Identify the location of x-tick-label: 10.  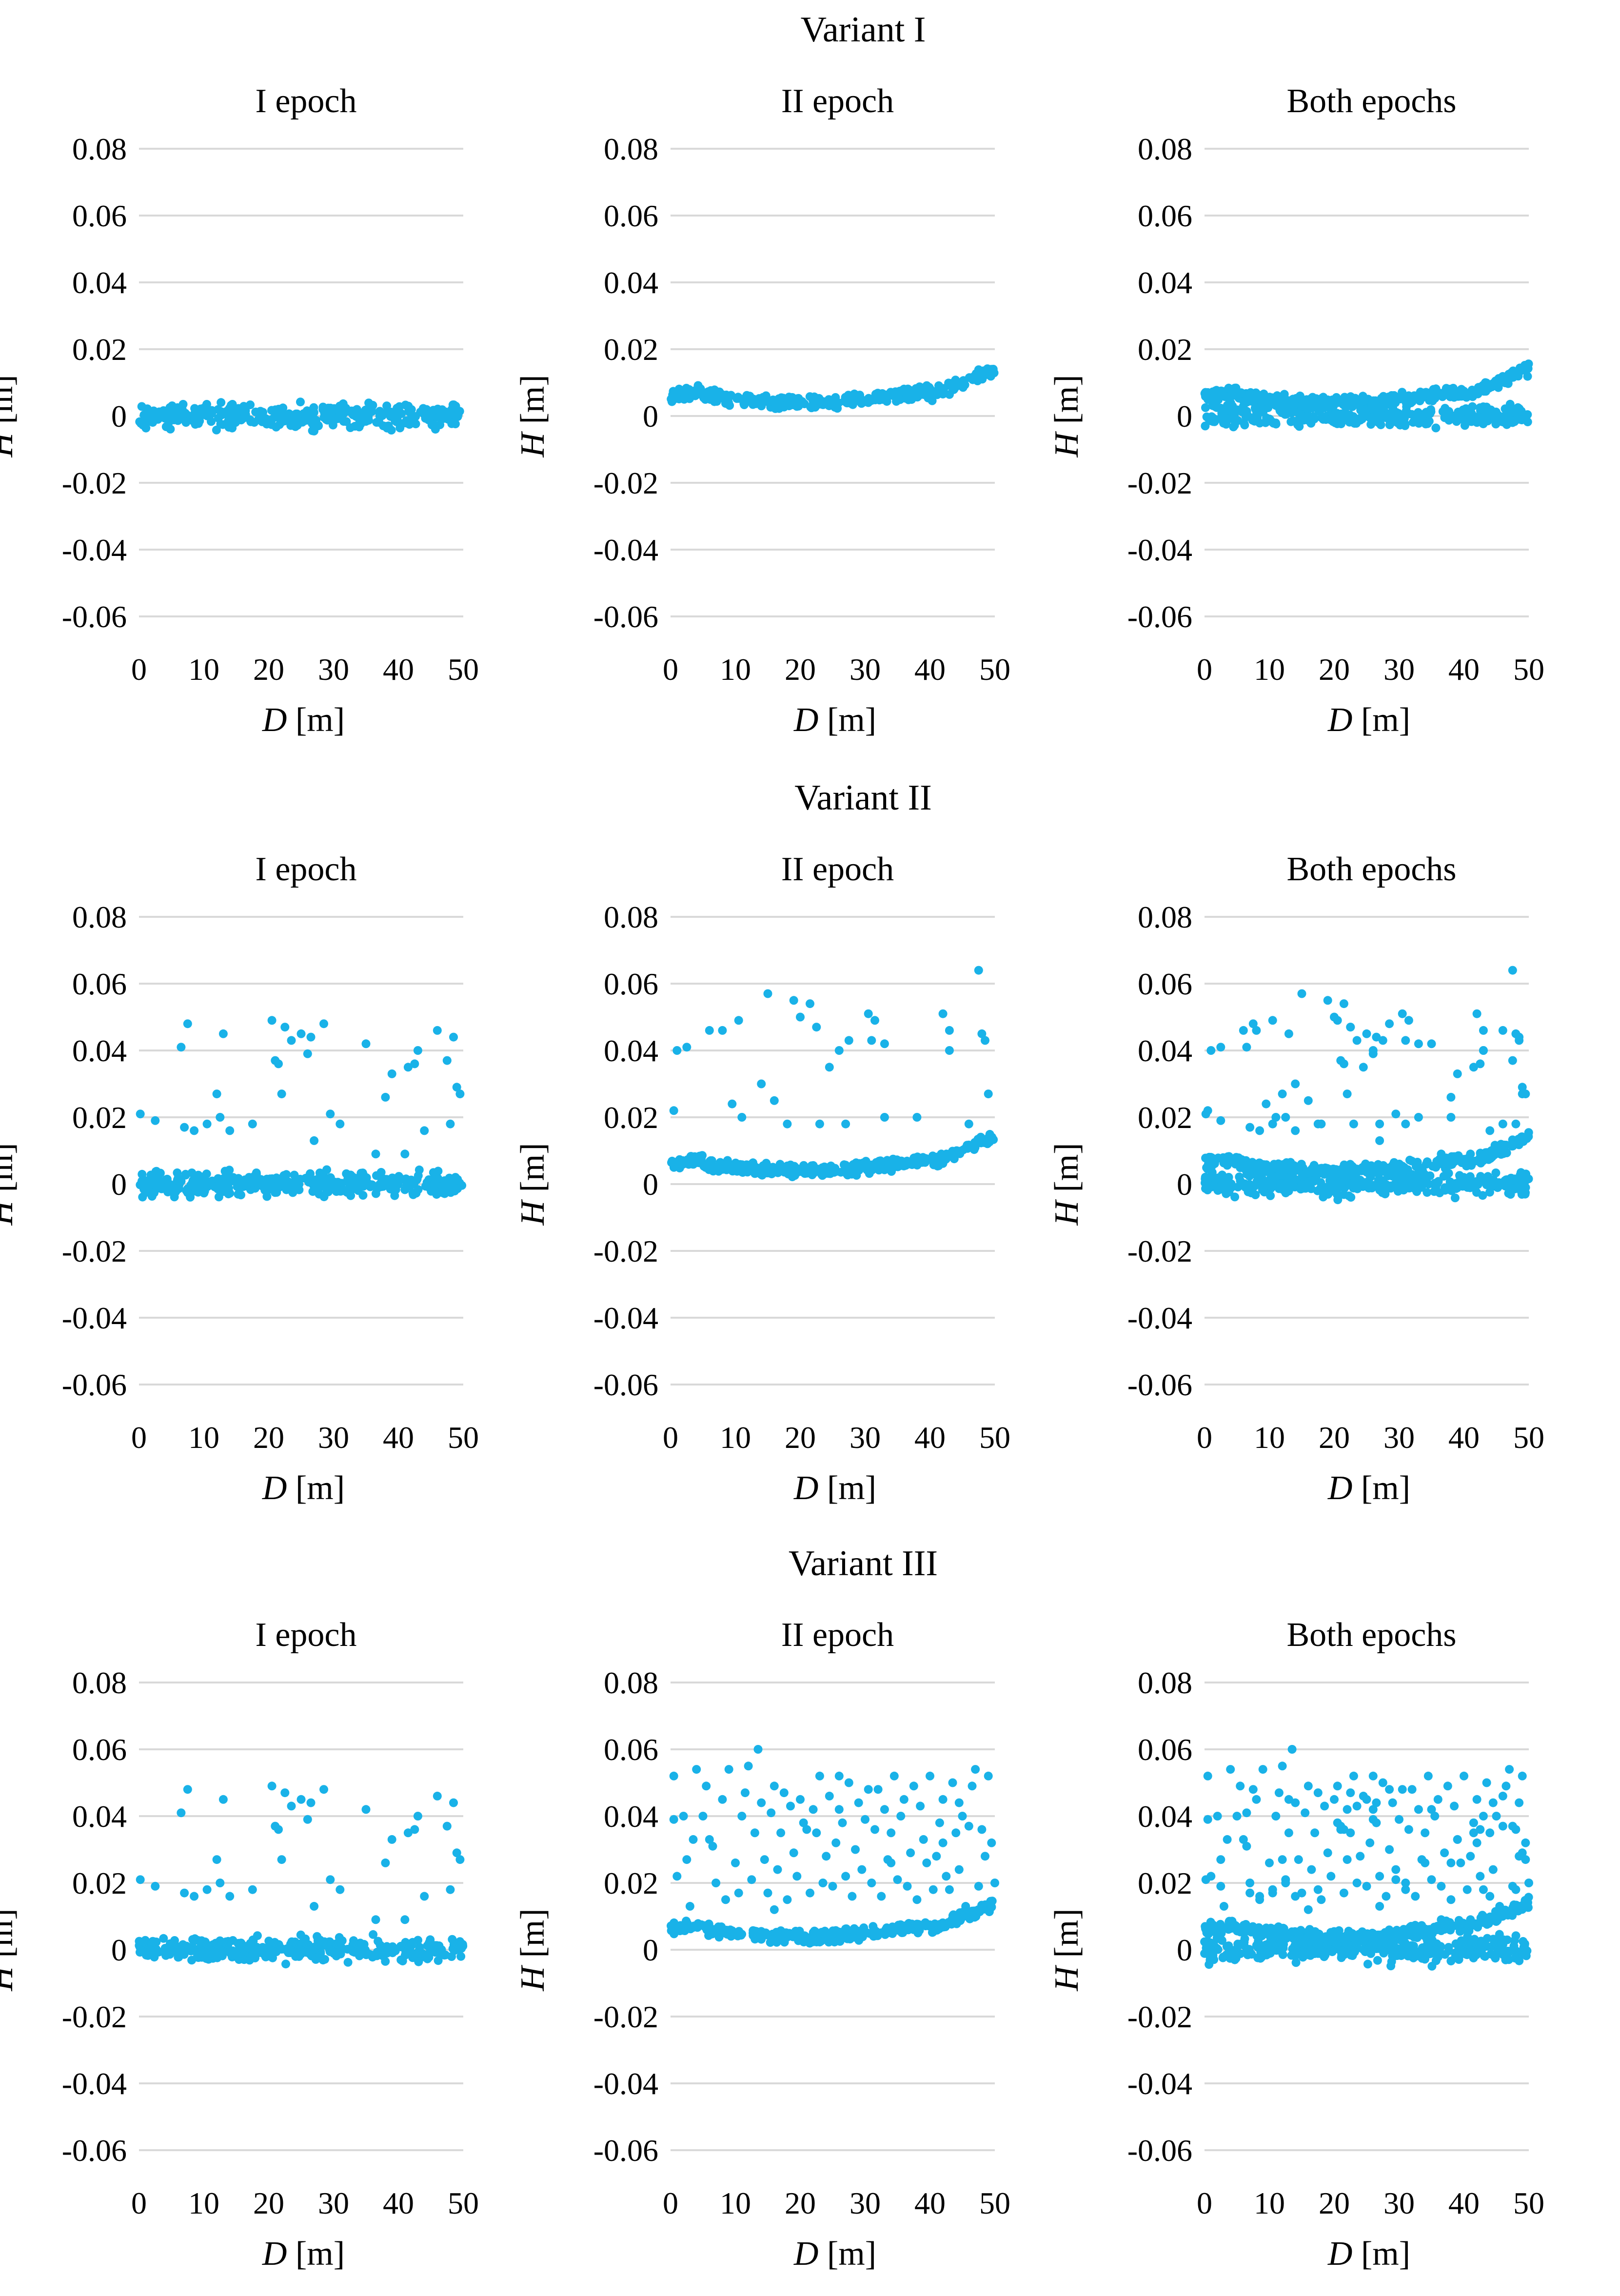
(203, 669).